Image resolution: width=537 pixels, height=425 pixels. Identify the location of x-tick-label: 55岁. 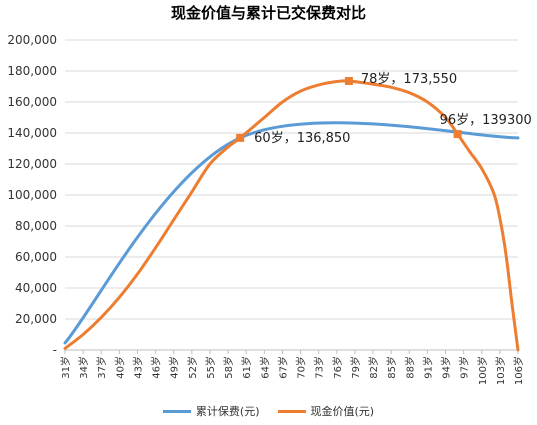
(210, 367).